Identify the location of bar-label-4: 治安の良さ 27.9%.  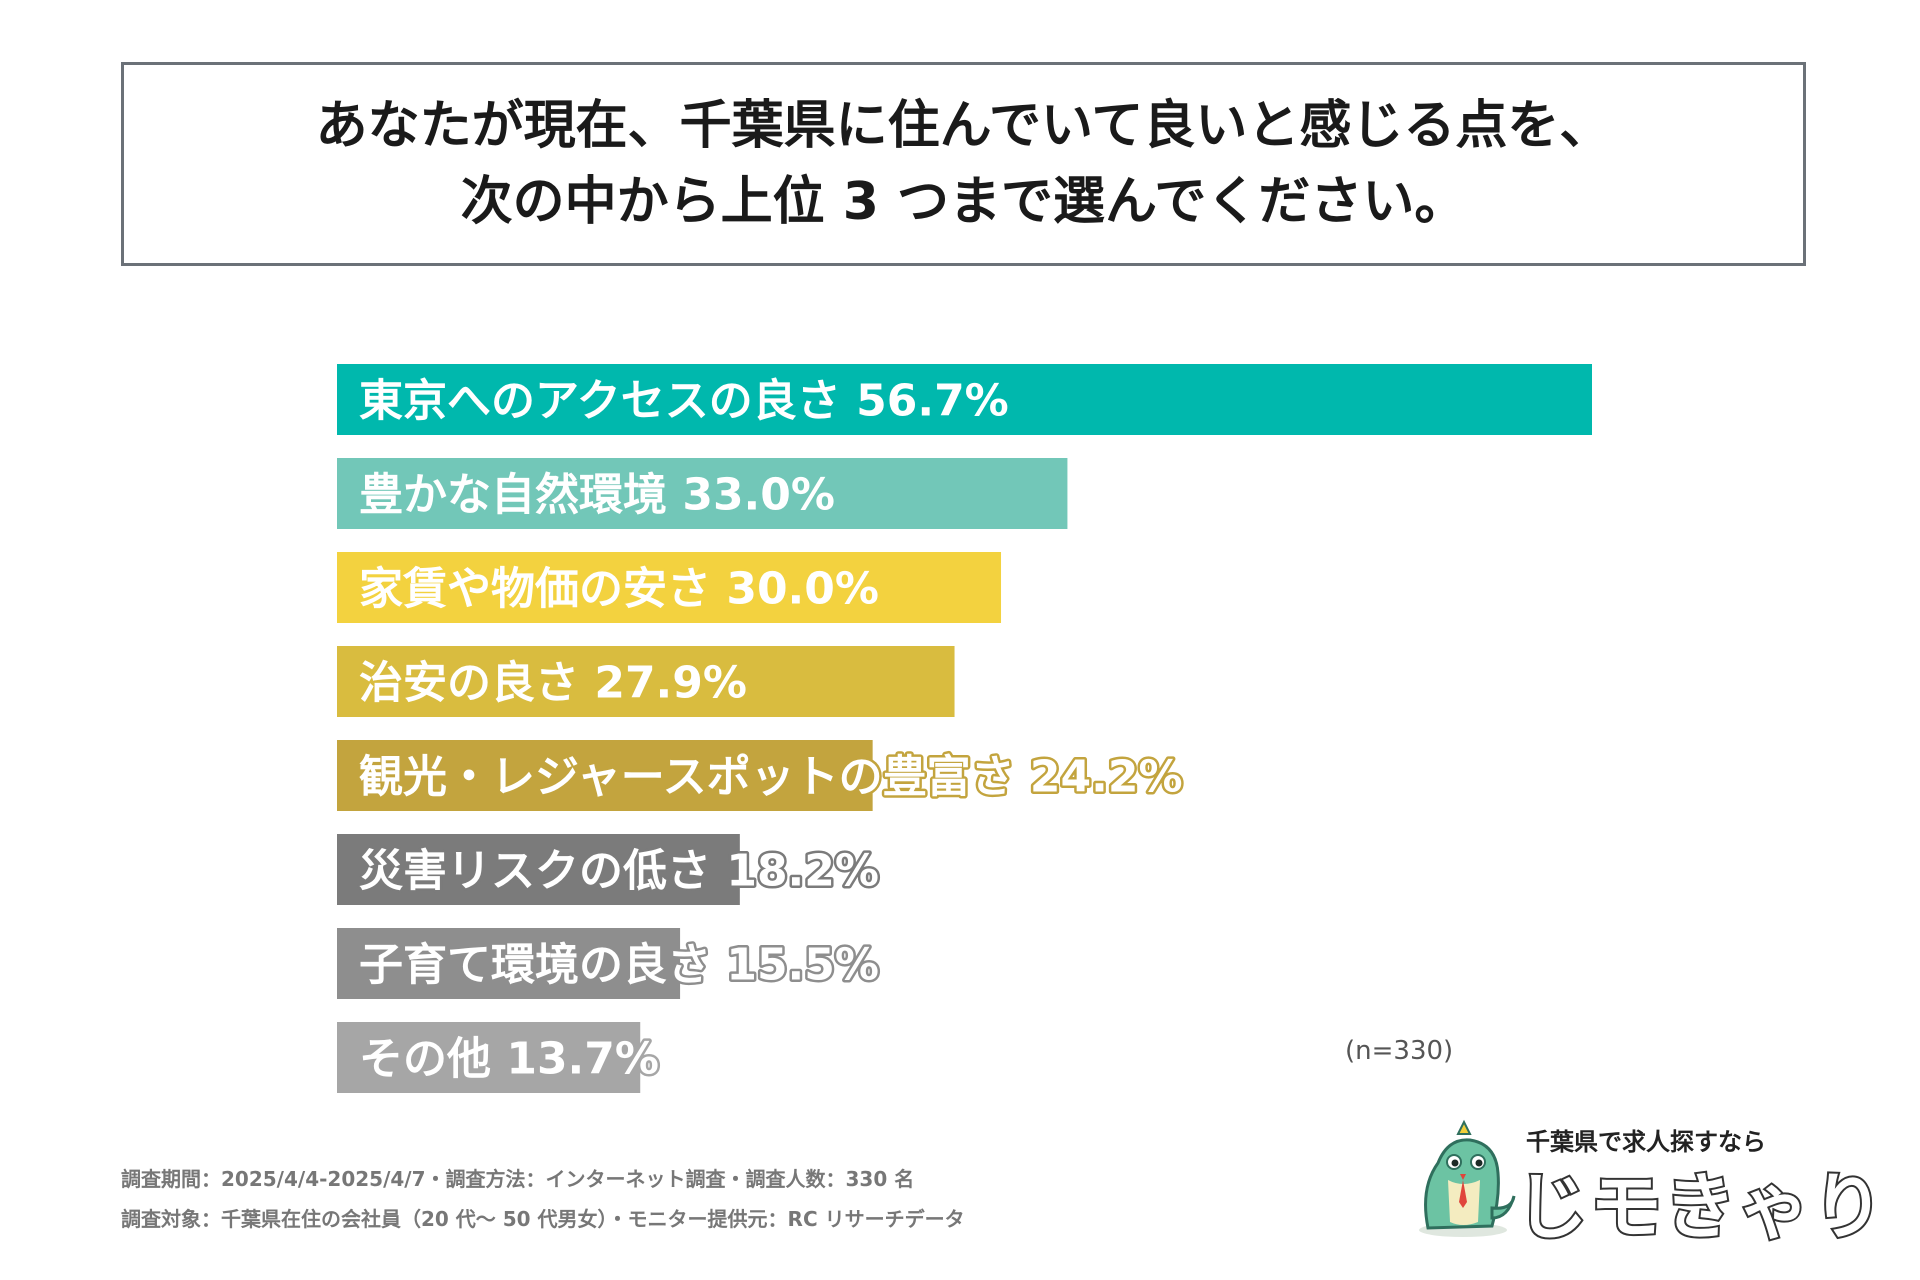
(553, 683).